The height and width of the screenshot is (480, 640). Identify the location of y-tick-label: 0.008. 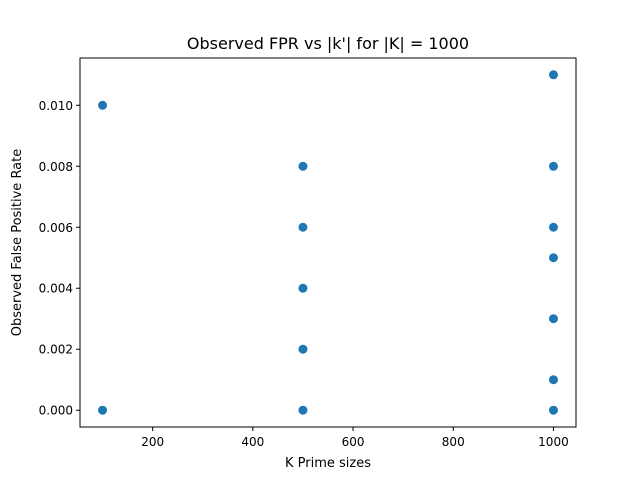
(56, 167).